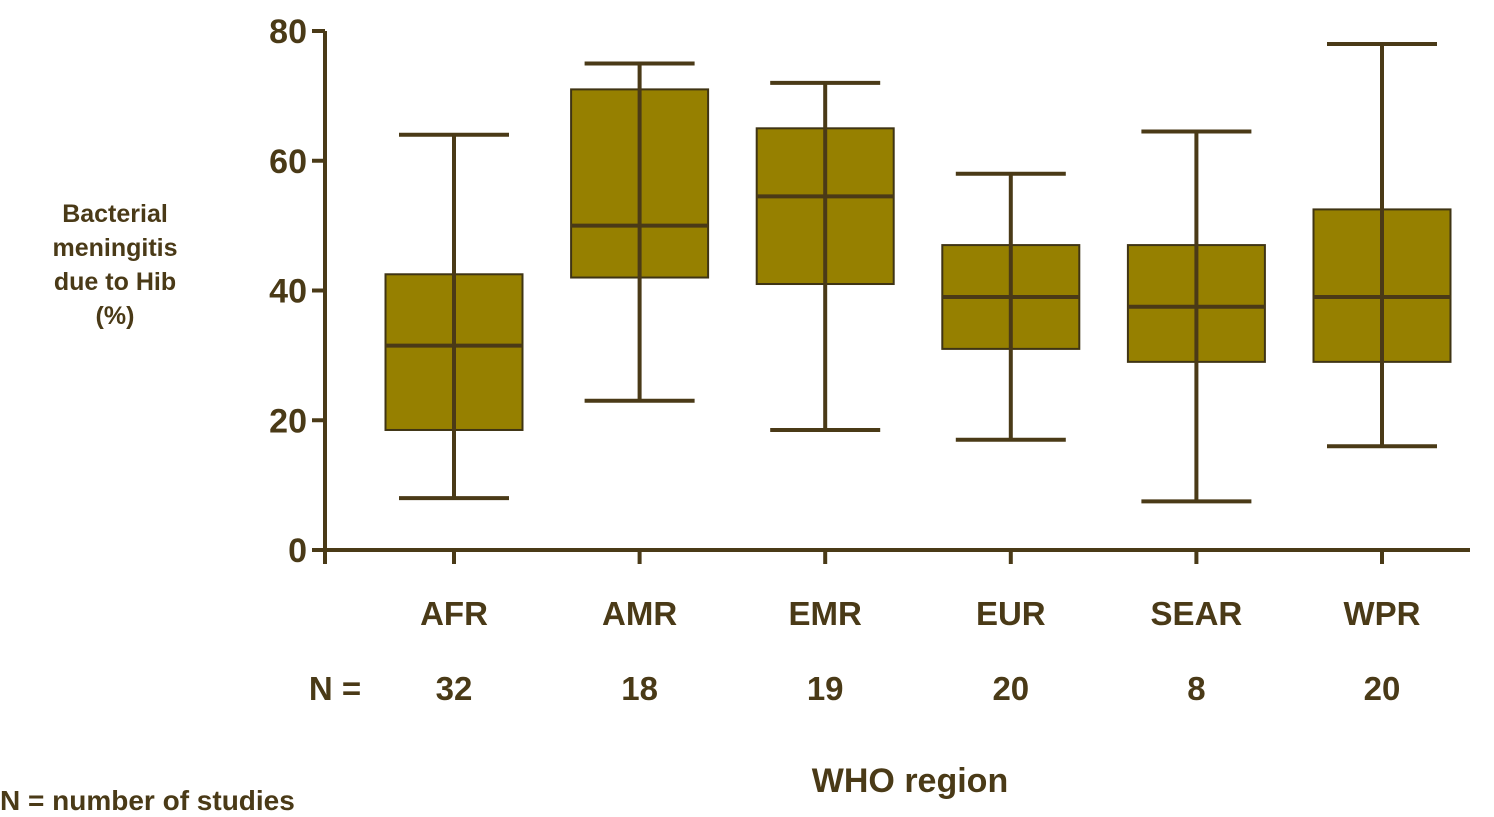 This screenshot has width=1494, height=817. Describe the element at coordinates (1197, 613) in the screenshot. I see `x-tick-label: SEAR` at that location.